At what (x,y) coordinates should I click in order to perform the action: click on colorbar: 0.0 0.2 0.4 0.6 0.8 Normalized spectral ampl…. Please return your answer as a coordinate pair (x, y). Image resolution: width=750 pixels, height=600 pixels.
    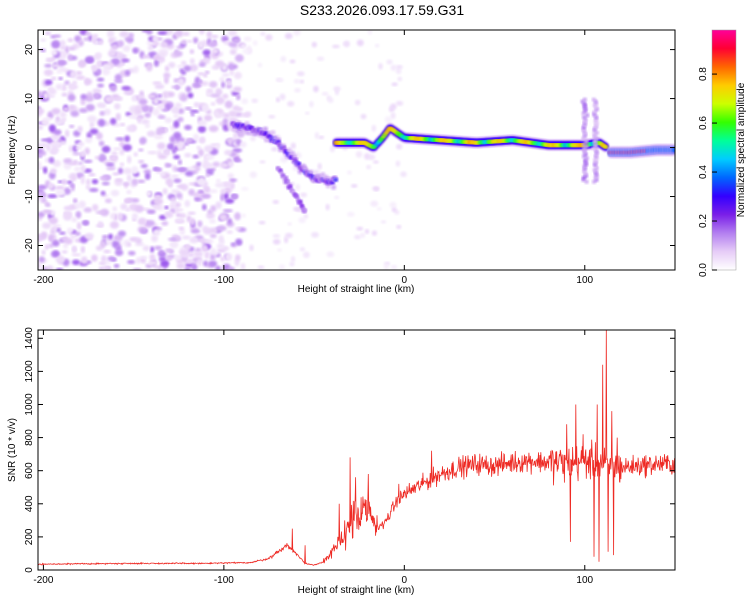
    Looking at the image, I should click on (722, 153).